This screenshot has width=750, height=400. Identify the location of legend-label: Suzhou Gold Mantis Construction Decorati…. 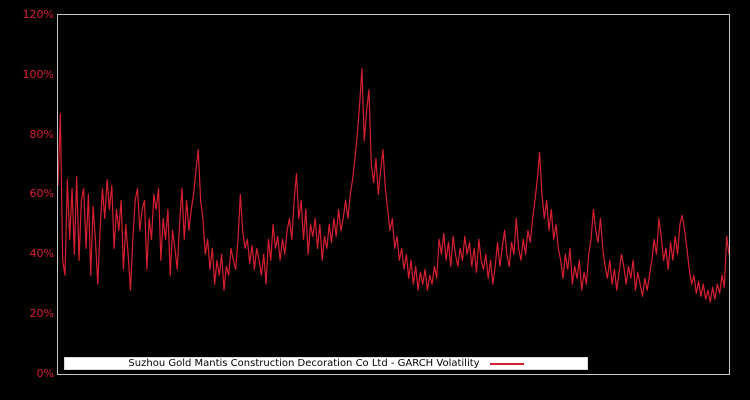
(304, 363).